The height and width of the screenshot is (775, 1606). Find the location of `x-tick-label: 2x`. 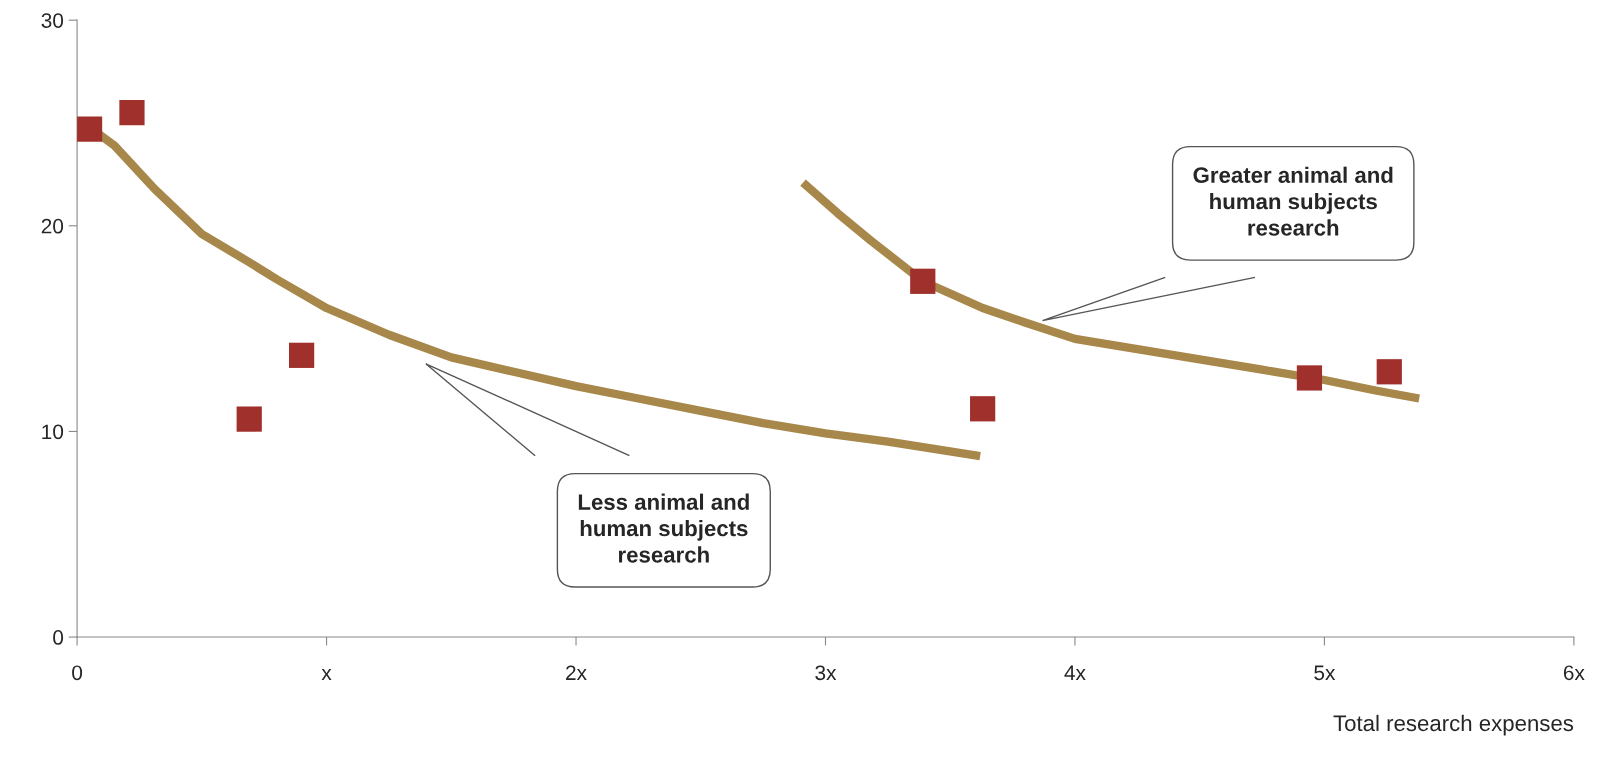

x-tick-label: 2x is located at coordinates (576, 672).